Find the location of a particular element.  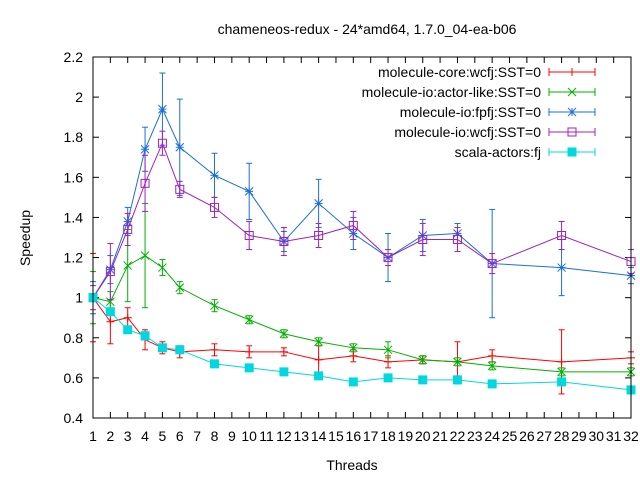

x-tick-label: 12 is located at coordinates (284, 436).